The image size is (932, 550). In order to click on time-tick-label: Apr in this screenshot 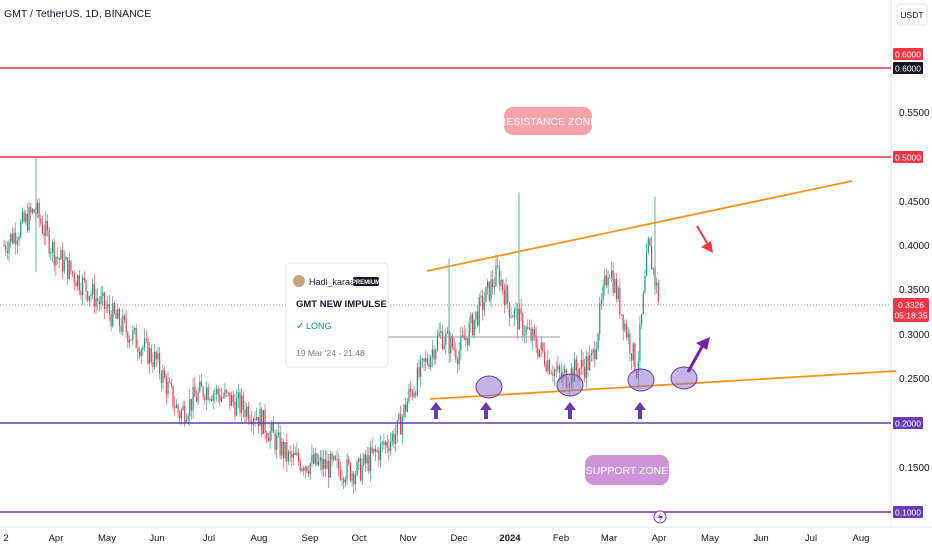, I will do `click(659, 538)`.